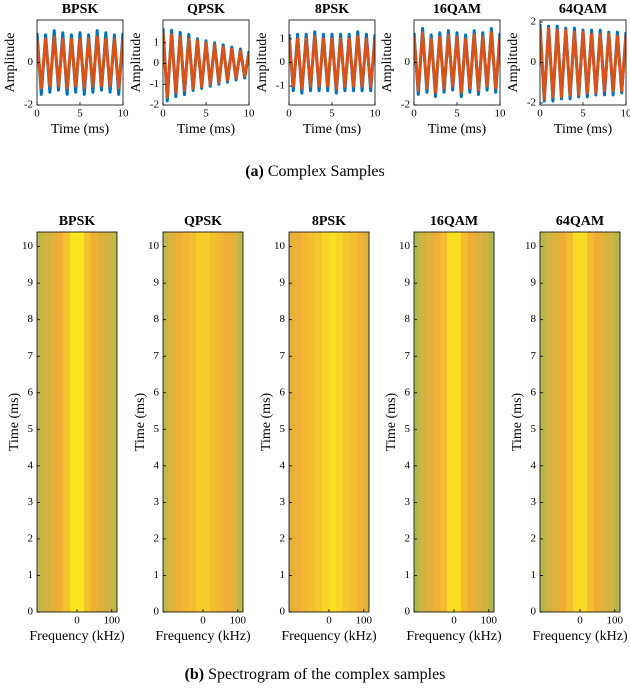  What do you see at coordinates (31, 392) in the screenshot?
I see `y-tick-label: 6` at bounding box center [31, 392].